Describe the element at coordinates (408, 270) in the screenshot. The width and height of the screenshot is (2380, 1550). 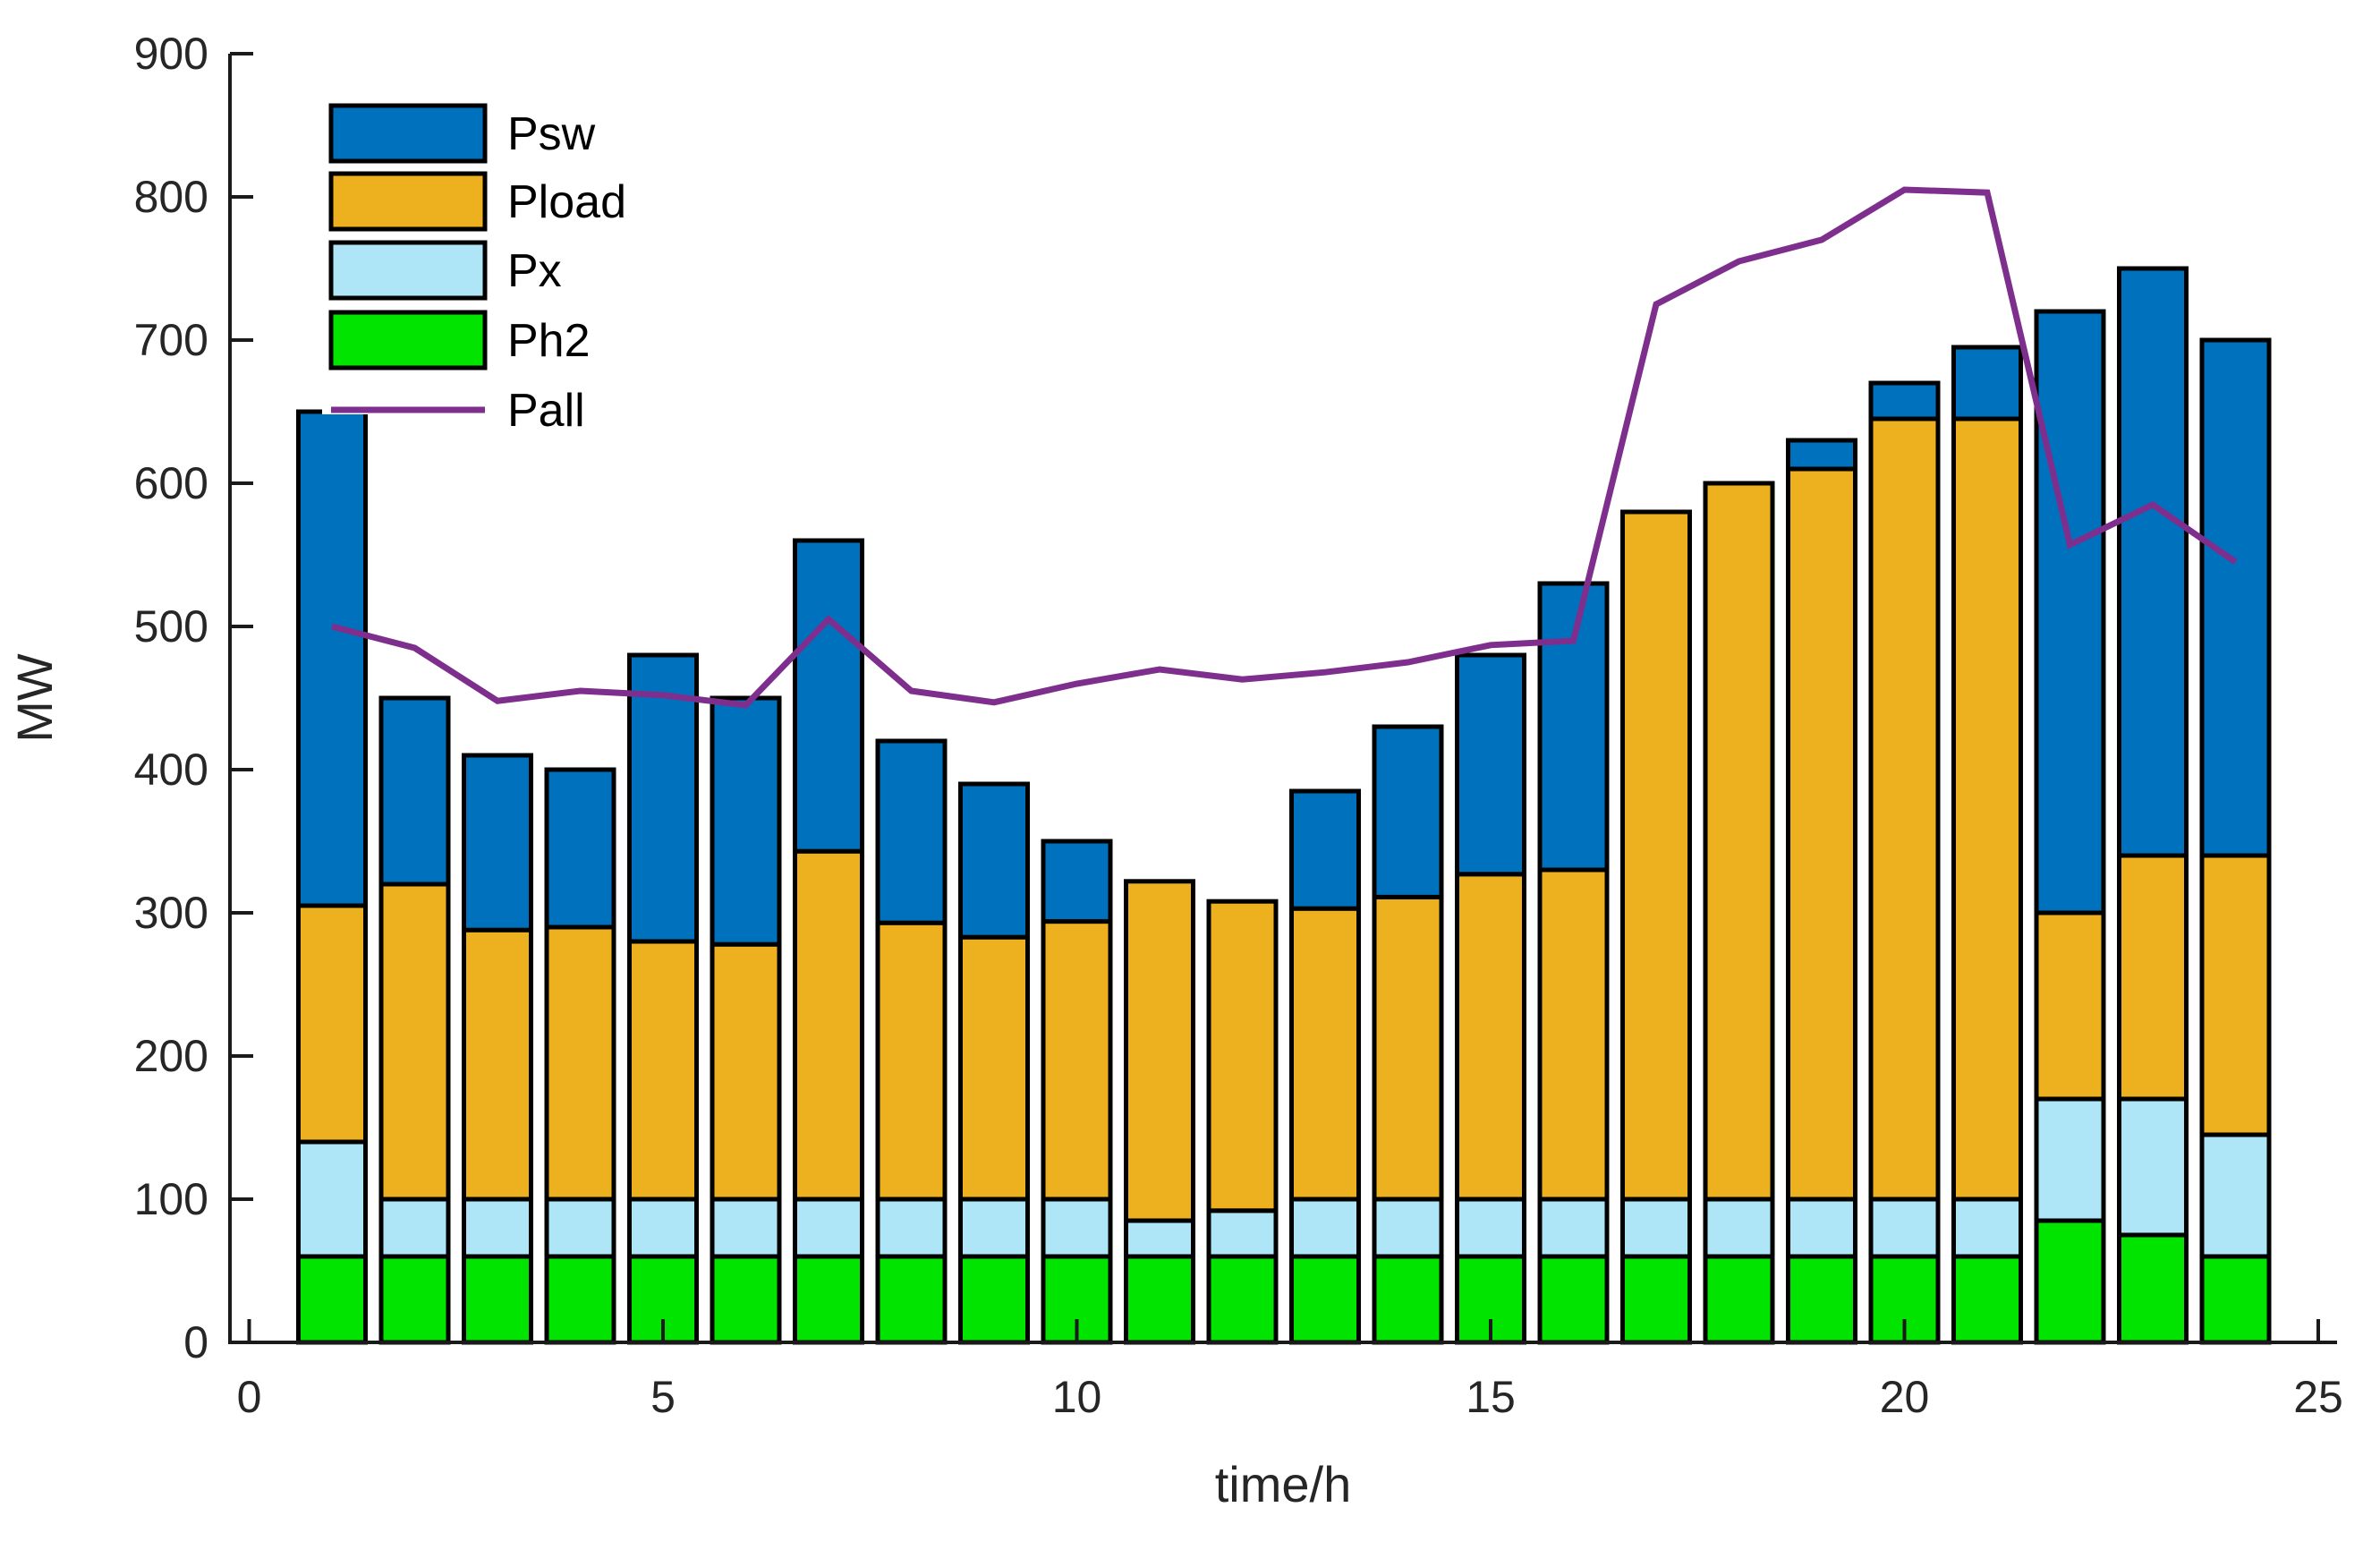
I see `legend-swatch-px` at that location.